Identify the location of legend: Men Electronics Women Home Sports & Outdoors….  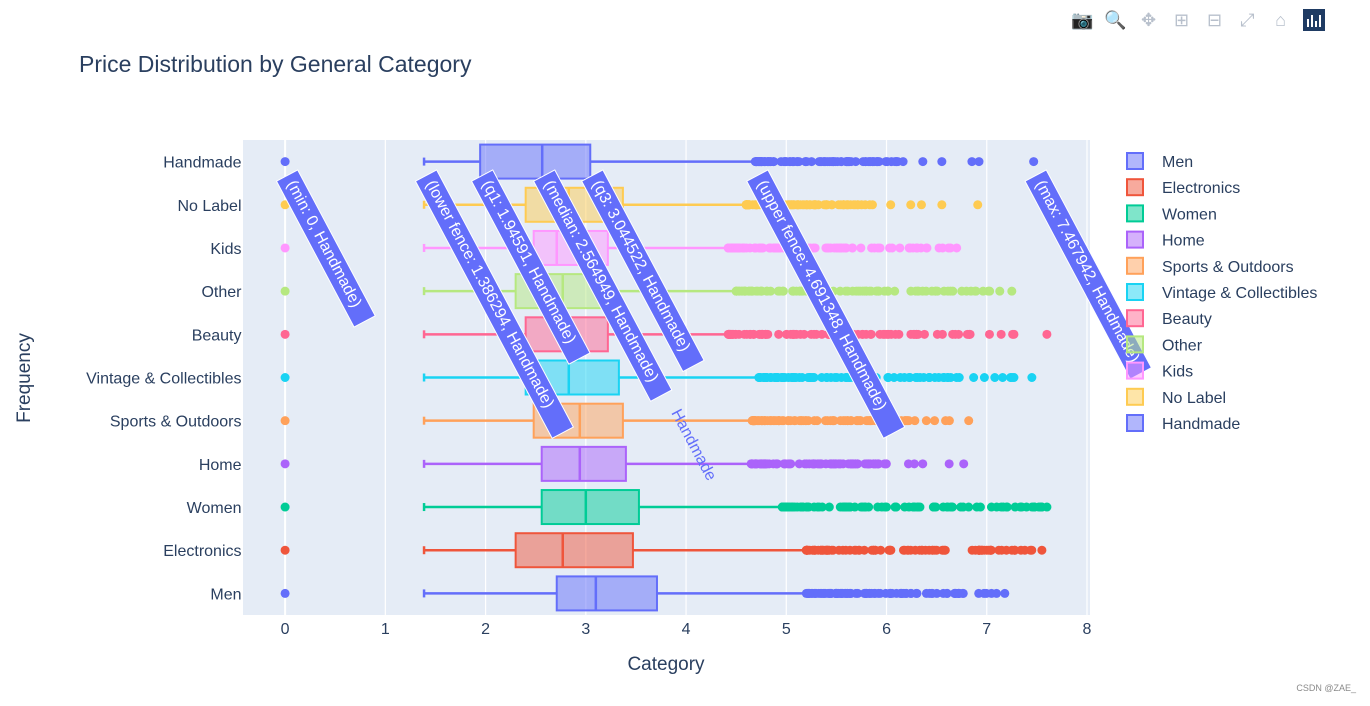
(1221, 292).